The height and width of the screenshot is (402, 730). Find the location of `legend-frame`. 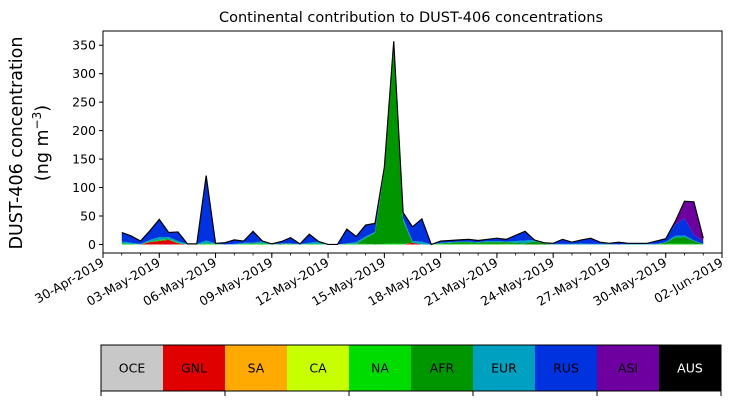

legend-frame is located at coordinates (411, 368).